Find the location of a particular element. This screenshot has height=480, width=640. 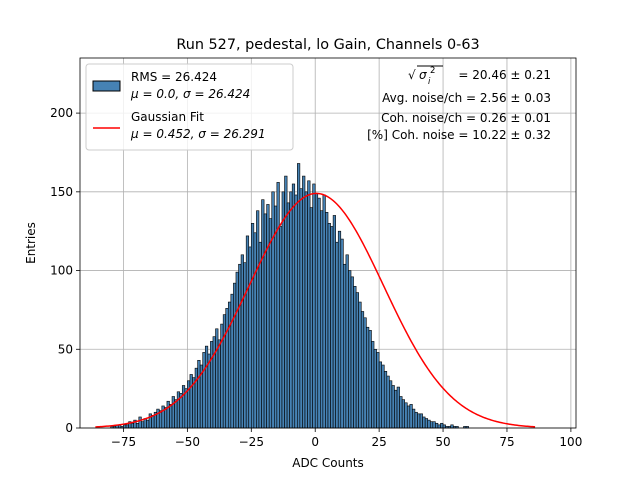

x-axis-label: ADC Counts is located at coordinates (328, 463).